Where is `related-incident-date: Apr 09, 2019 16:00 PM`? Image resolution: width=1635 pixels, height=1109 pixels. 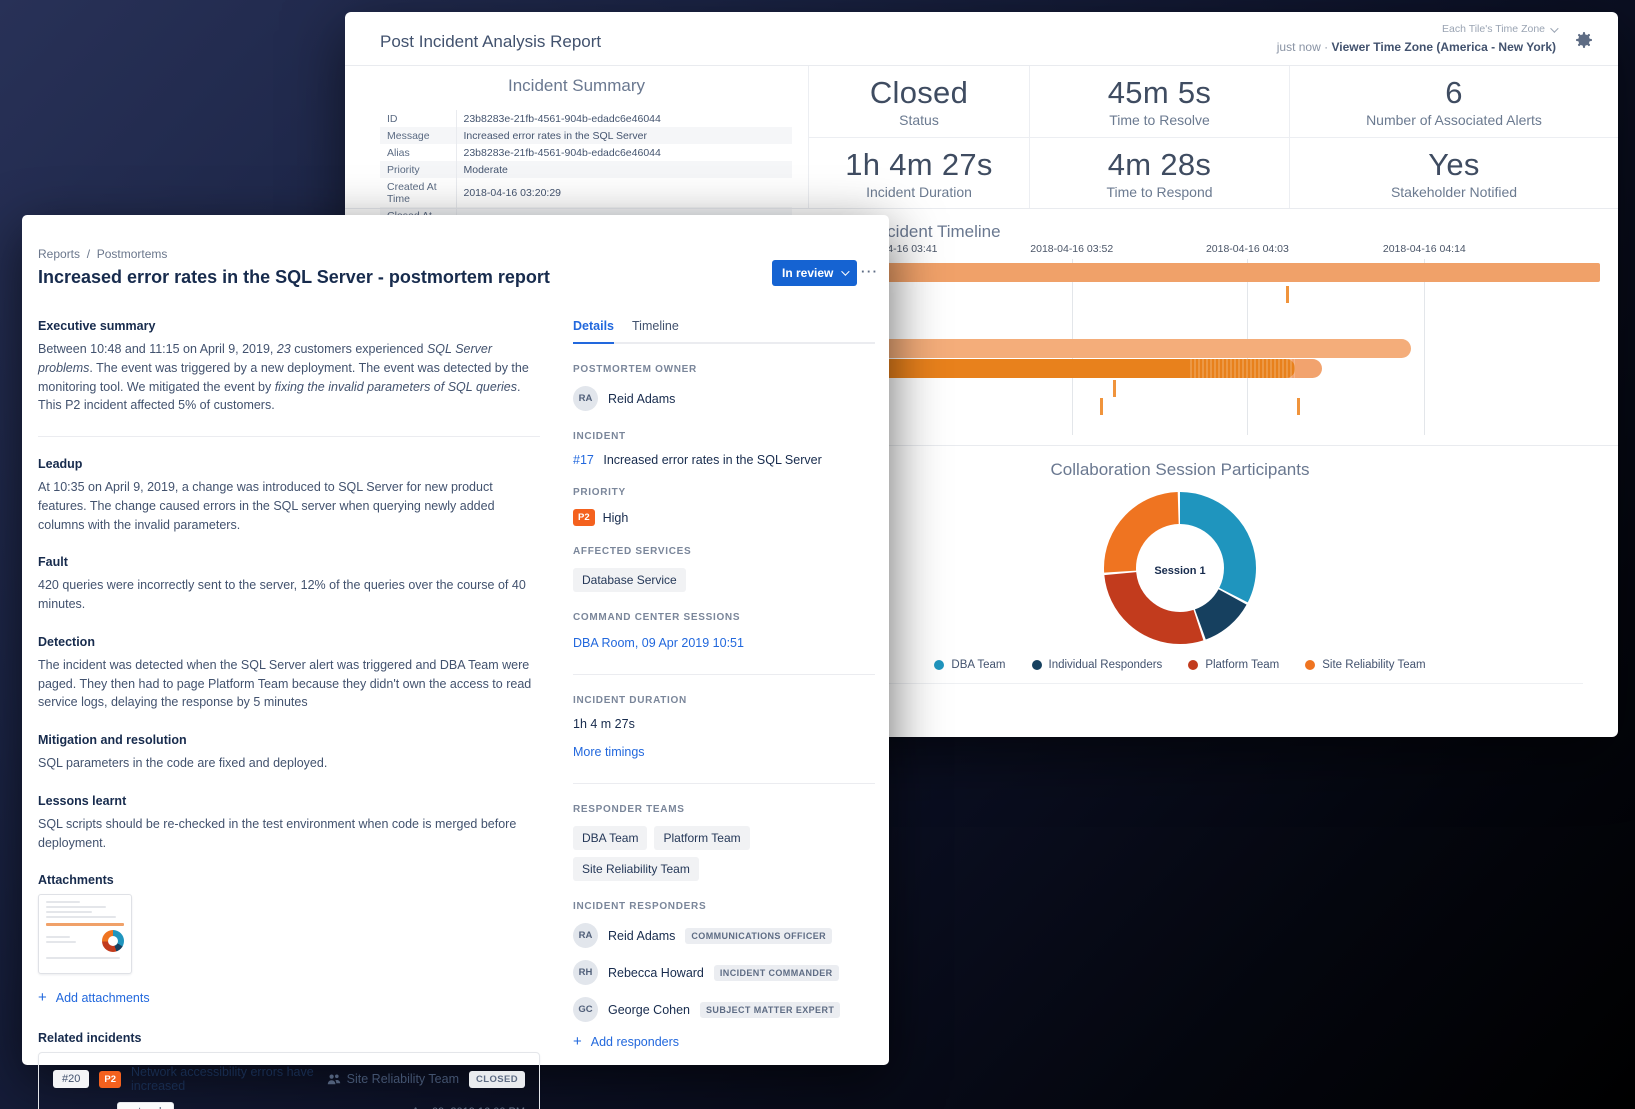 related-incident-date: Apr 09, 2019 16:00 PM is located at coordinates (468, 1107).